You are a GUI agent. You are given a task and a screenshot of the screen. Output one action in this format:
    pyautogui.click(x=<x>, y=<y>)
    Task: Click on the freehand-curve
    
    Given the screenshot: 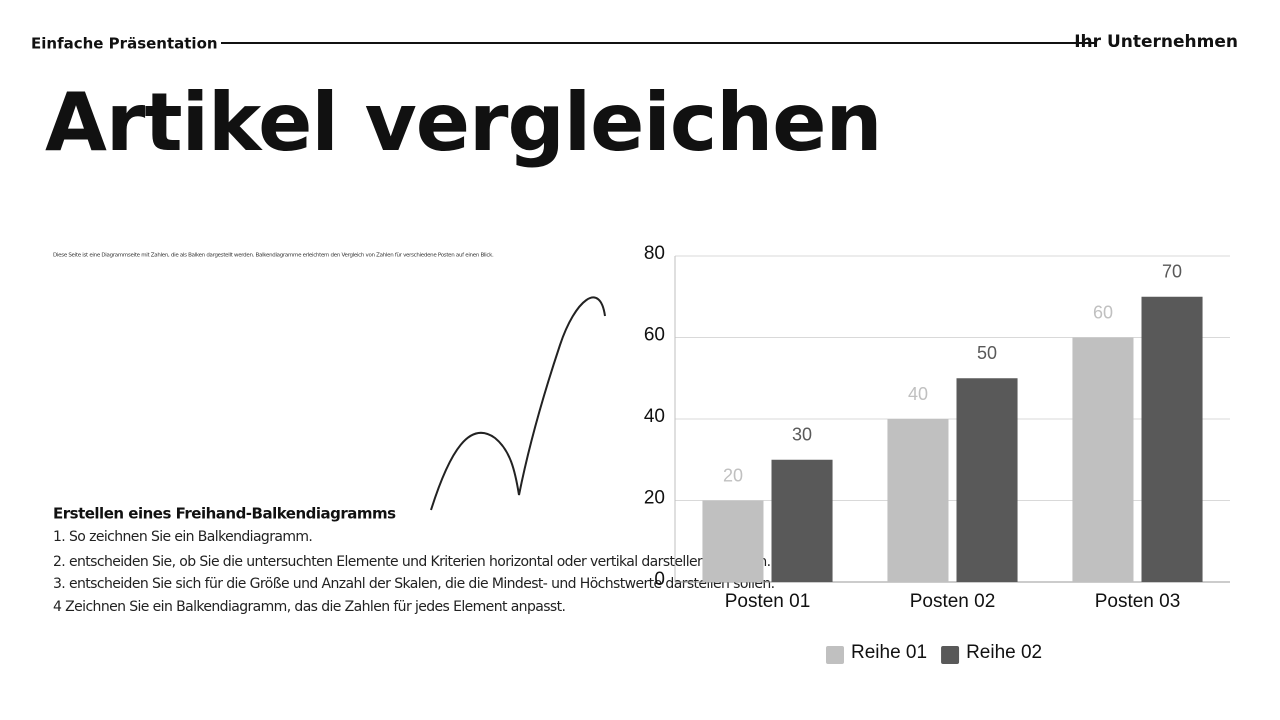 What is the action you would take?
    pyautogui.click(x=518, y=403)
    